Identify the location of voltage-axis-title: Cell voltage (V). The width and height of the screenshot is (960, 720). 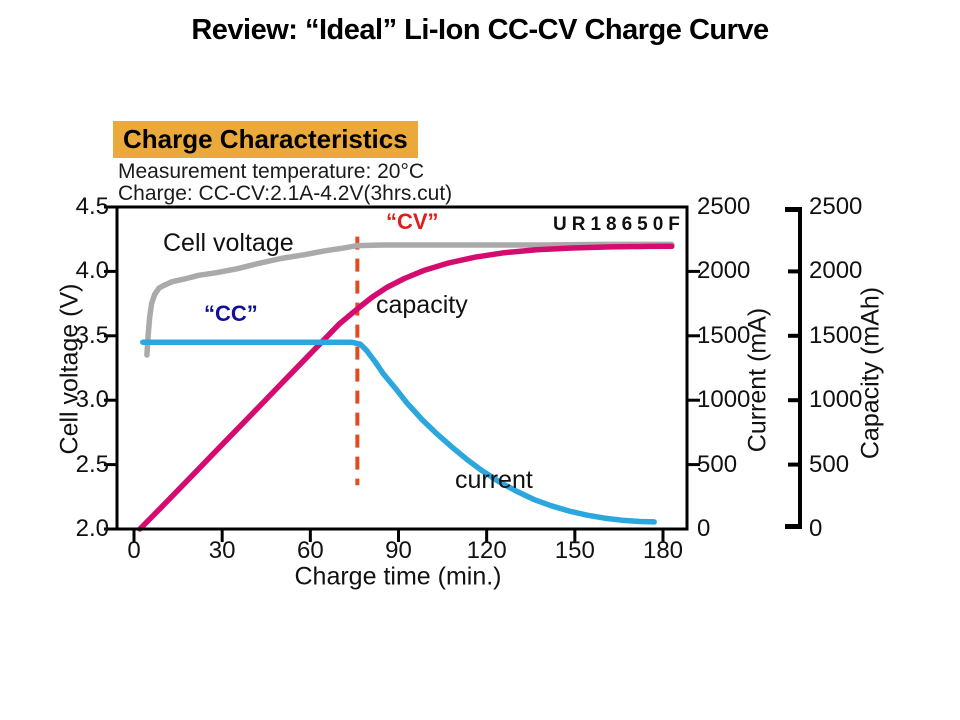
(69, 369).